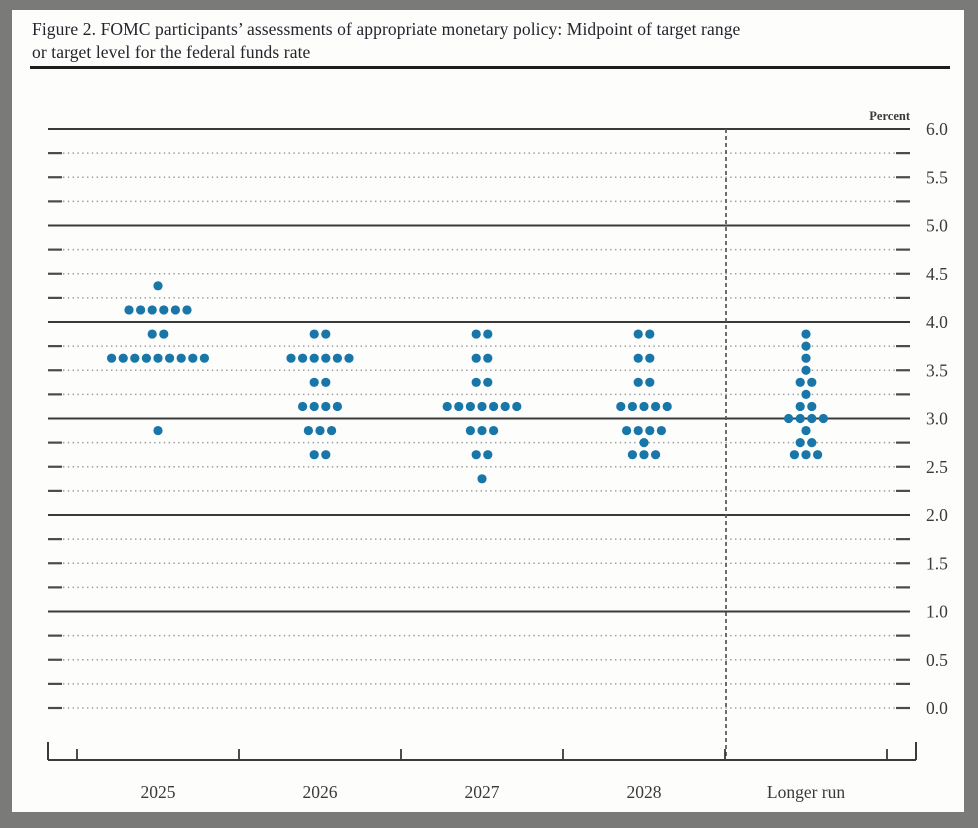  What do you see at coordinates (937, 708) in the screenshot?
I see `y-axis-label: 0.0` at bounding box center [937, 708].